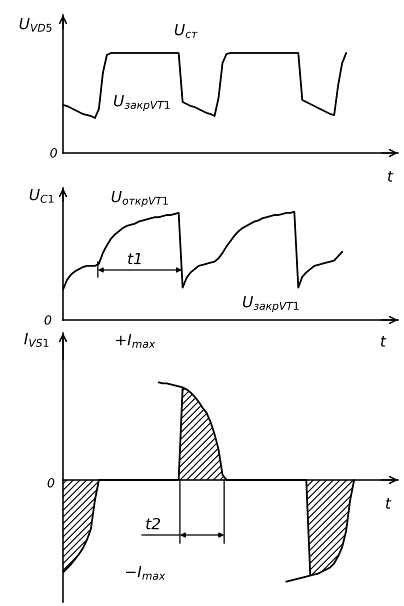 This screenshot has height=606, width=404. Describe the element at coordinates (136, 341) in the screenshot. I see `text: +I$_{max}$` at that location.